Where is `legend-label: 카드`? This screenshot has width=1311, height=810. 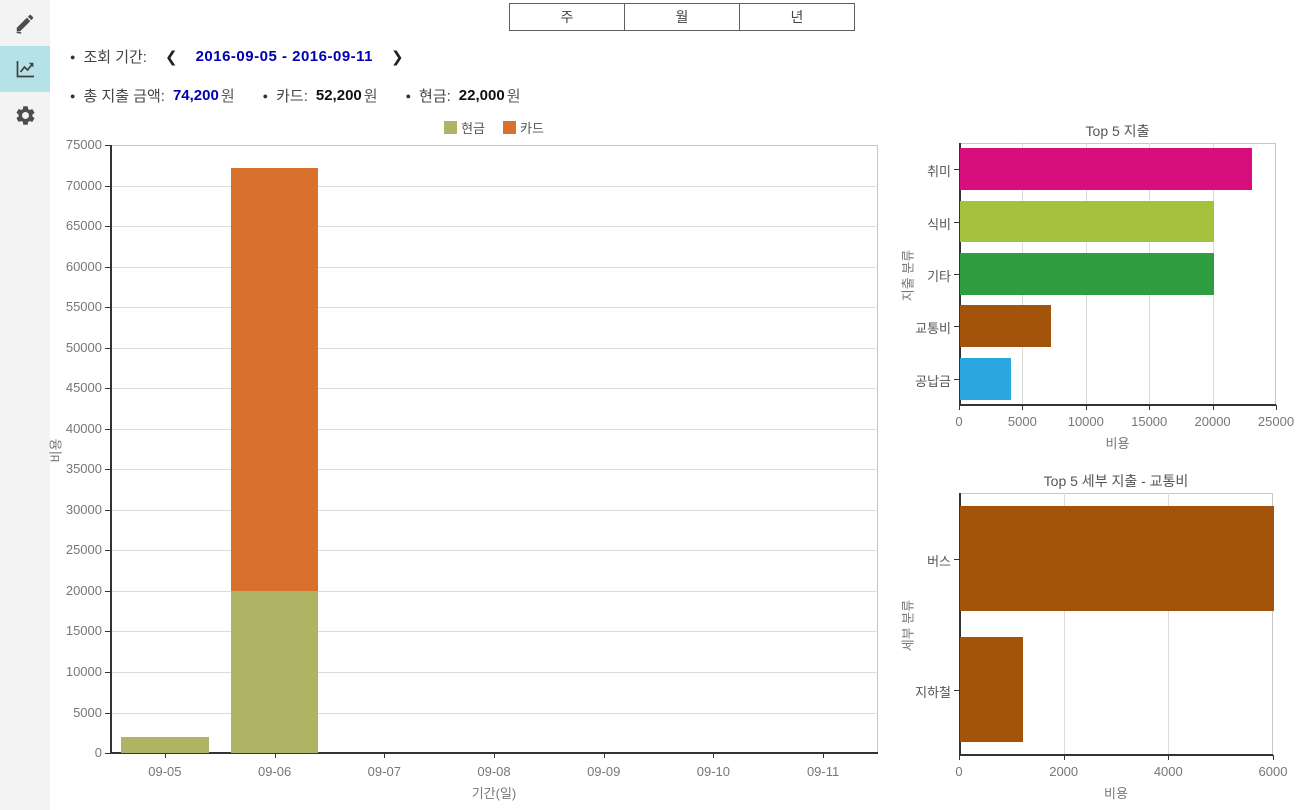
legend-label: 카드 is located at coordinates (532, 128).